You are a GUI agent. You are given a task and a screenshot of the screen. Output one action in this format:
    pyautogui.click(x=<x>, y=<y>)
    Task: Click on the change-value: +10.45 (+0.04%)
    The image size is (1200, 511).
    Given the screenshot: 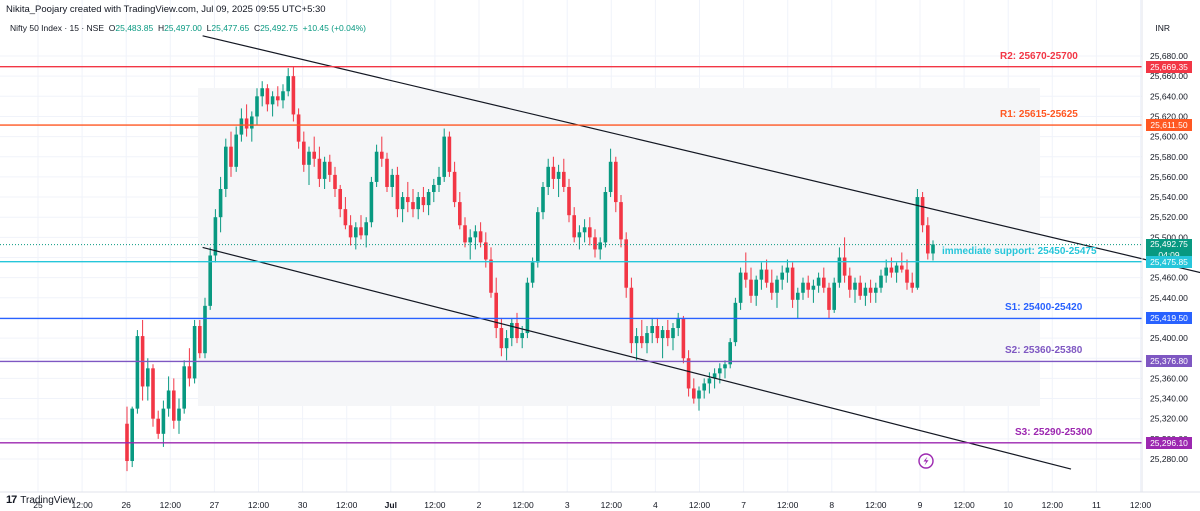 What is the action you would take?
    pyautogui.click(x=334, y=28)
    